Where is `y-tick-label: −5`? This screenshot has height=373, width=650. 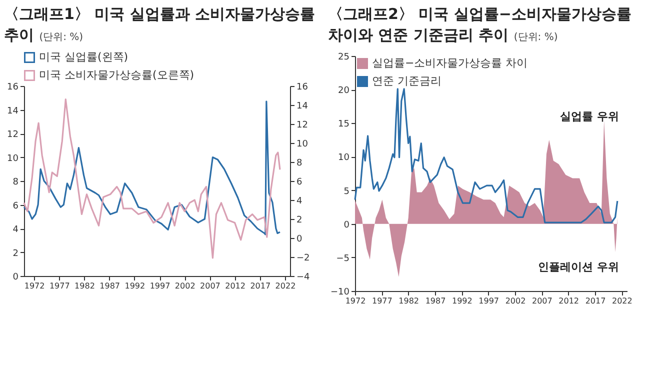
y-tick-label: −5 is located at coordinates (343, 259).